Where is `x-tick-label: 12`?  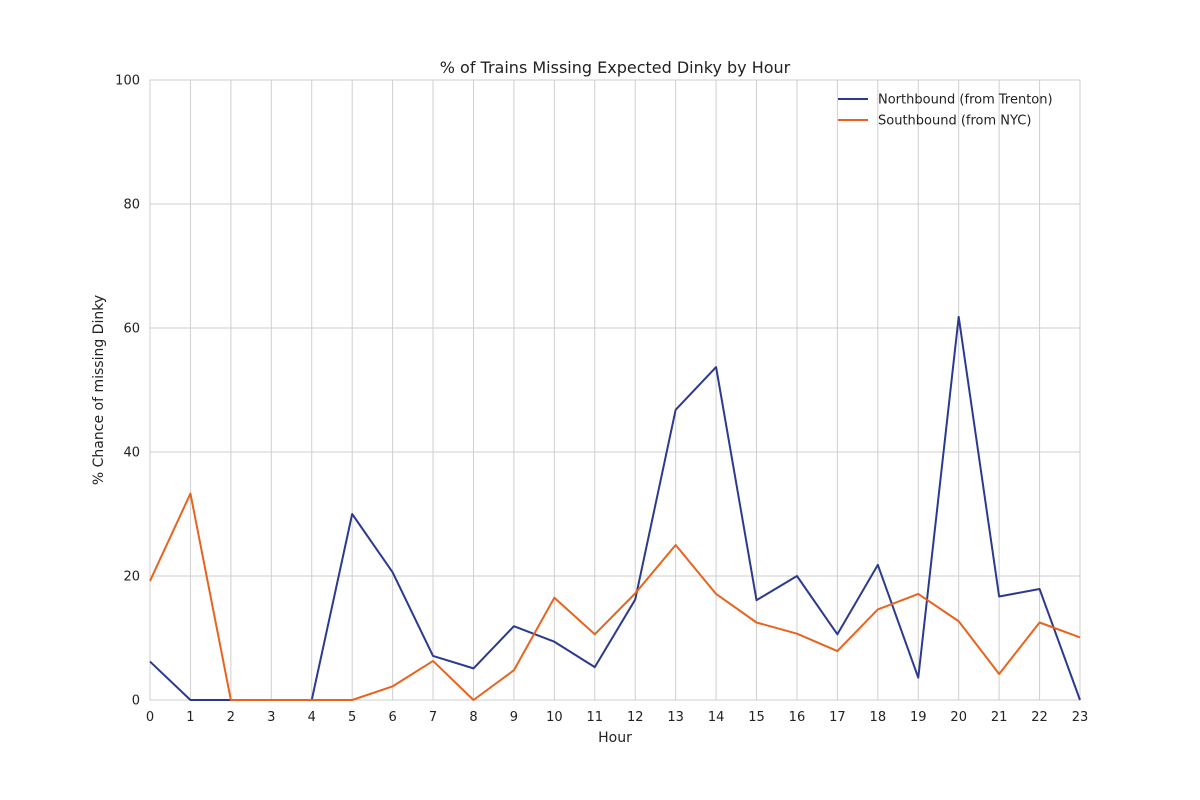 x-tick-label: 12 is located at coordinates (635, 717).